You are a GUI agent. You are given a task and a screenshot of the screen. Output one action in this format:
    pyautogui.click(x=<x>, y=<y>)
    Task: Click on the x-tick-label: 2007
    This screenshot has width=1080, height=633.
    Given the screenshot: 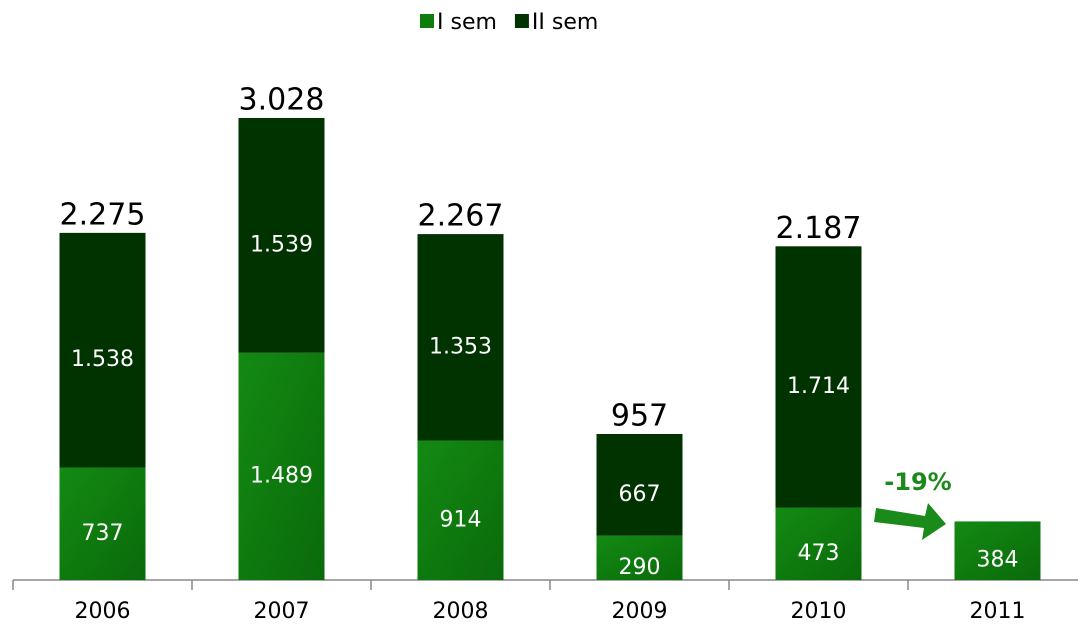 What is the action you would take?
    pyautogui.click(x=282, y=611)
    